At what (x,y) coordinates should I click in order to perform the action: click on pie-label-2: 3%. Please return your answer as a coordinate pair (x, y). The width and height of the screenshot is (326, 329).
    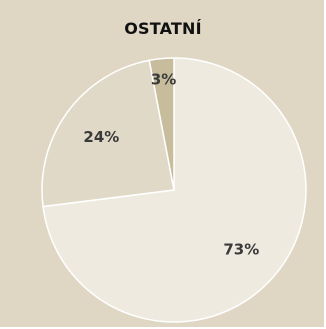
    Looking at the image, I should click on (163, 80).